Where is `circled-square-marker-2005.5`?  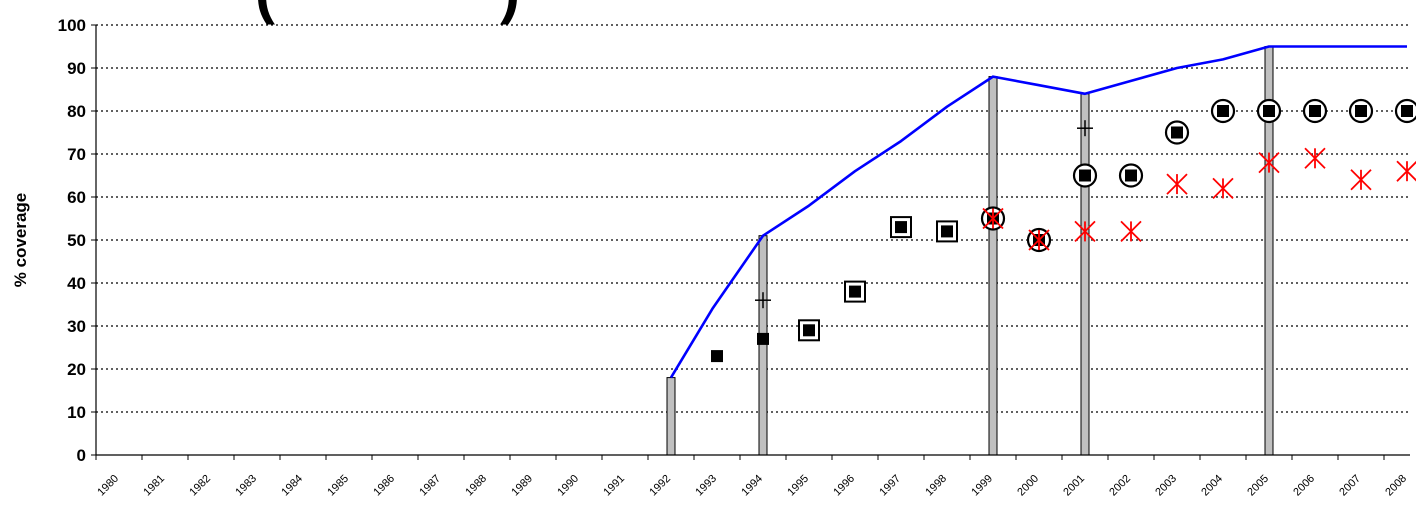 circled-square-marker-2005.5 is located at coordinates (1269, 111).